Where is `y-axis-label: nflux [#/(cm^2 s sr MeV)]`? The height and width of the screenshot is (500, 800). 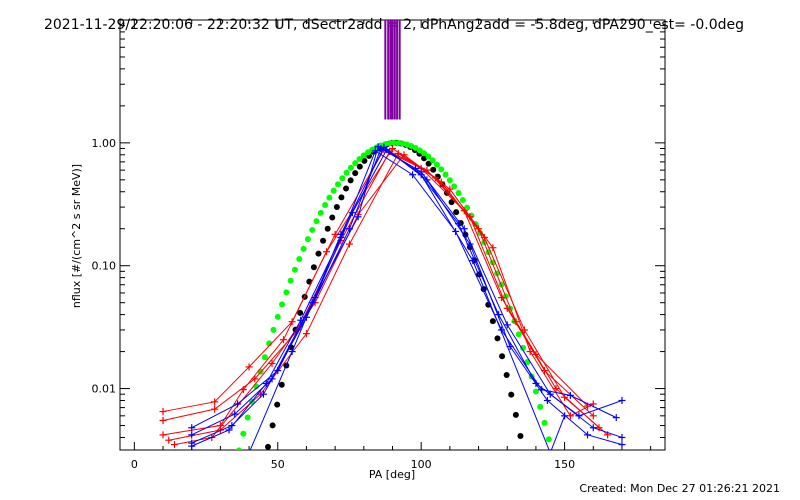
y-axis-label: nflux [#/(cm^2 s sr MeV)] is located at coordinates (76, 236).